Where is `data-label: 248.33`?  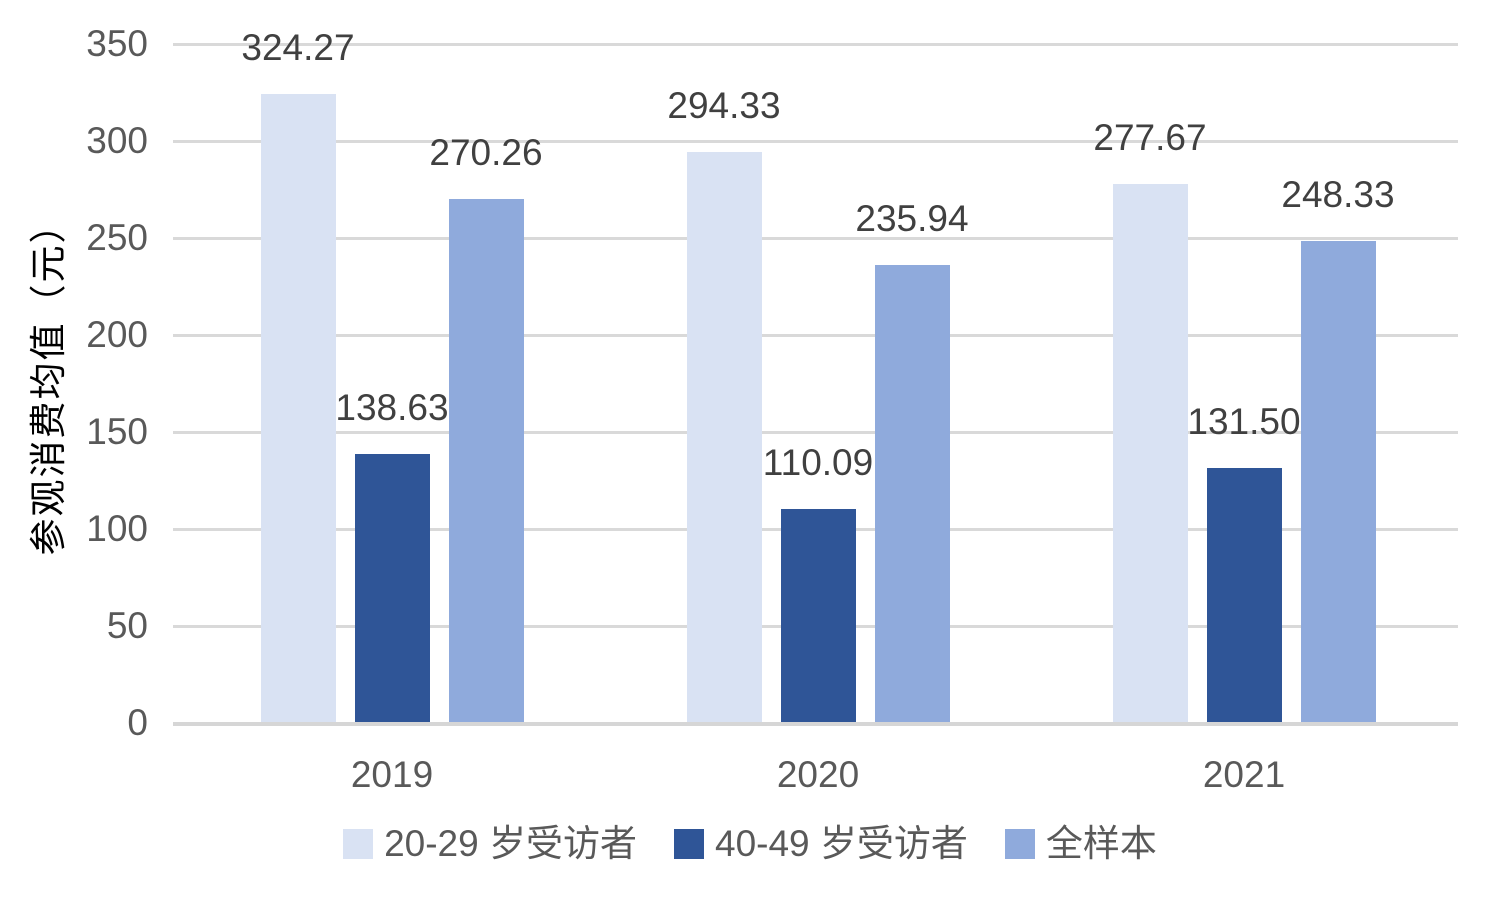 data-label: 248.33 is located at coordinates (1338, 194).